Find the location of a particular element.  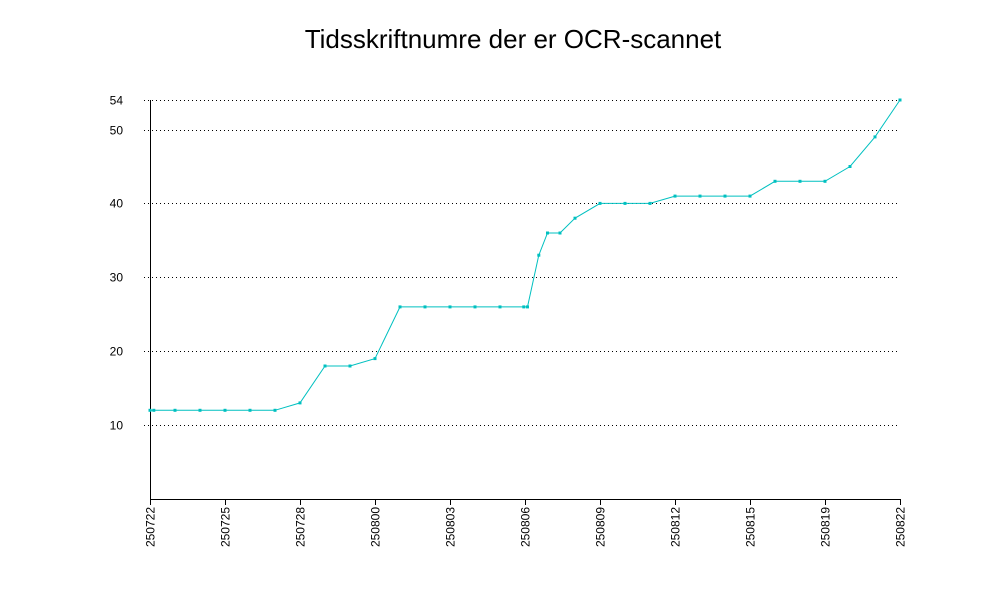

x-tick-label: 250806 is located at coordinates (526, 527).